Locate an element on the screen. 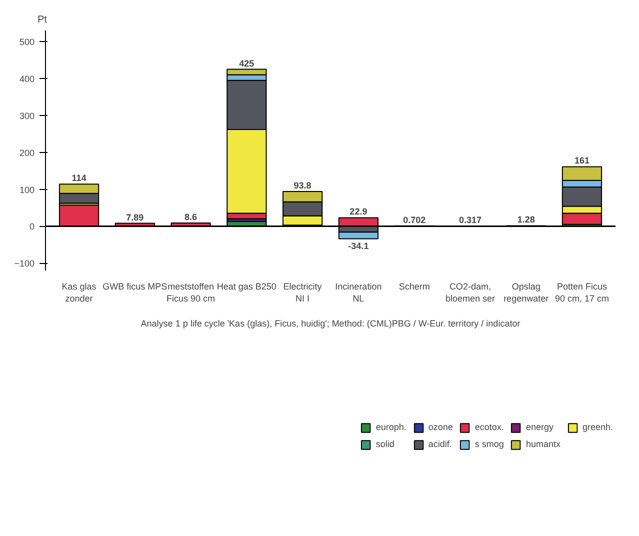  total-label: 1.28 is located at coordinates (526, 219).